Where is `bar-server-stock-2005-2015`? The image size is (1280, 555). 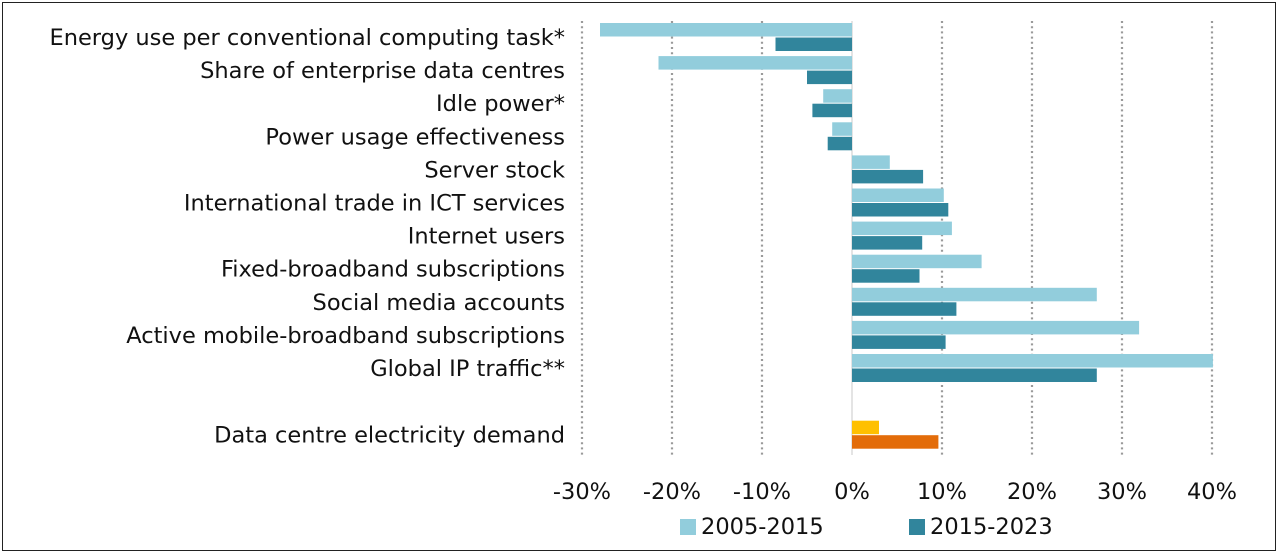 bar-server-stock-2005-2015 is located at coordinates (871, 162).